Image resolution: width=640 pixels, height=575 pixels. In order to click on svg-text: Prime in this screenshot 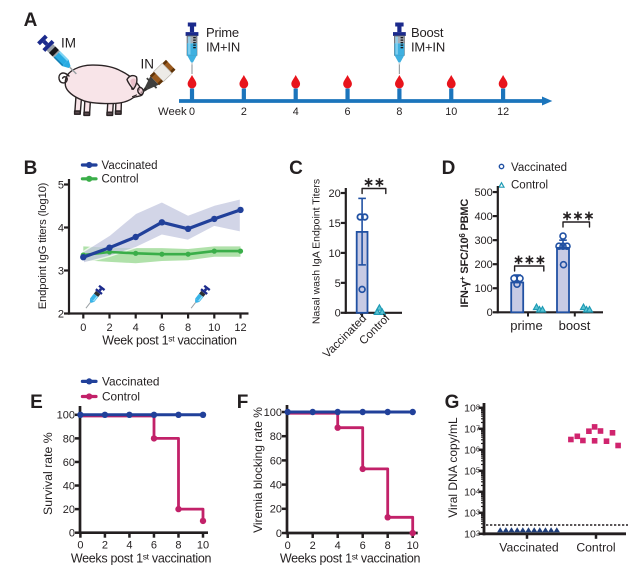, I will do `click(222, 32)`.